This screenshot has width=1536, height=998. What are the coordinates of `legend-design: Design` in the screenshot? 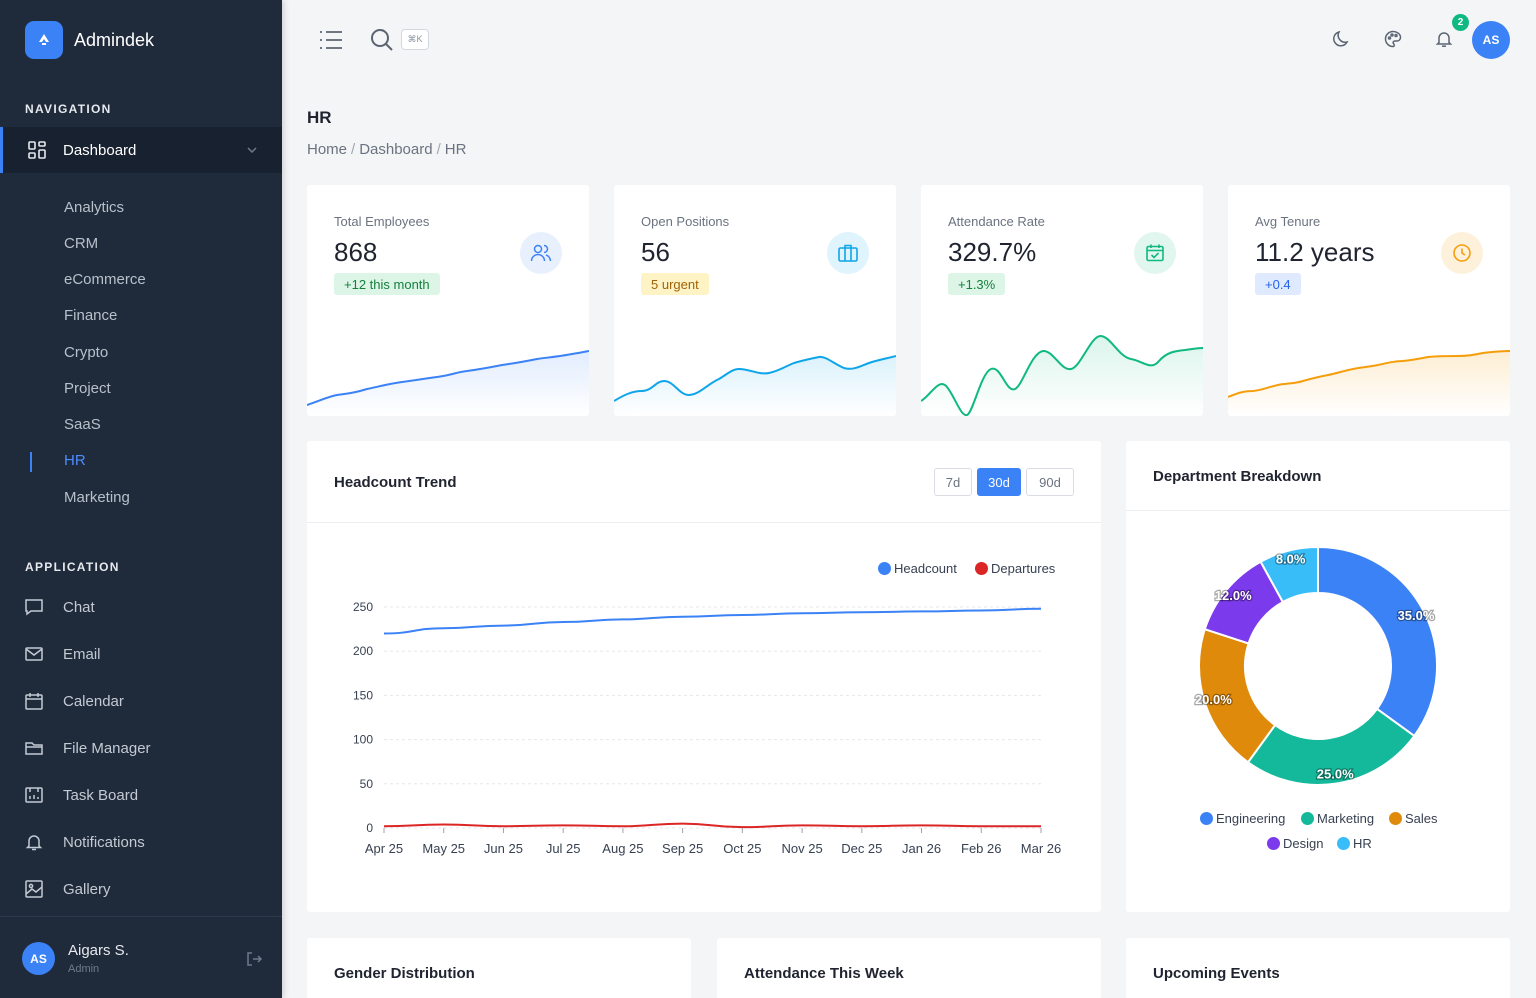 It's located at (1295, 843).